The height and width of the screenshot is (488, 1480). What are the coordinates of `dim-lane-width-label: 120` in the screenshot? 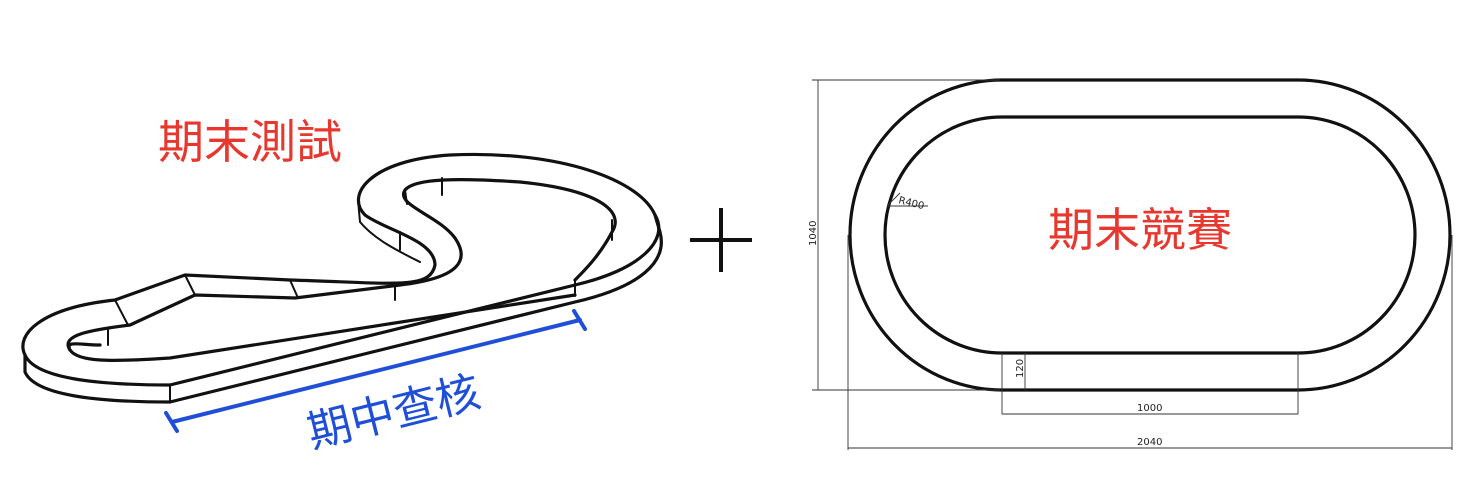 It's located at (1020, 368).